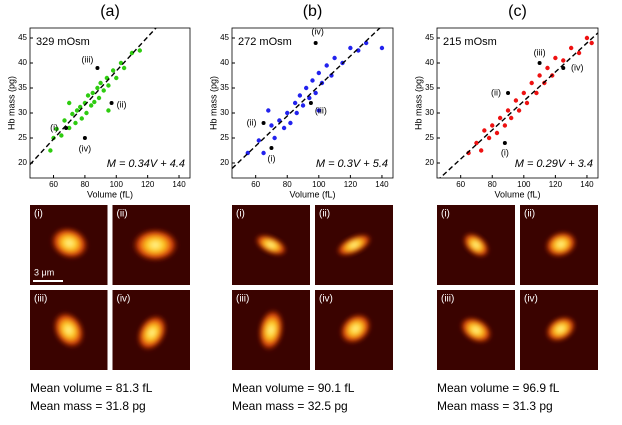  Describe the element at coordinates (429, 37) in the screenshot. I see `y-tick-label: 45` at that location.